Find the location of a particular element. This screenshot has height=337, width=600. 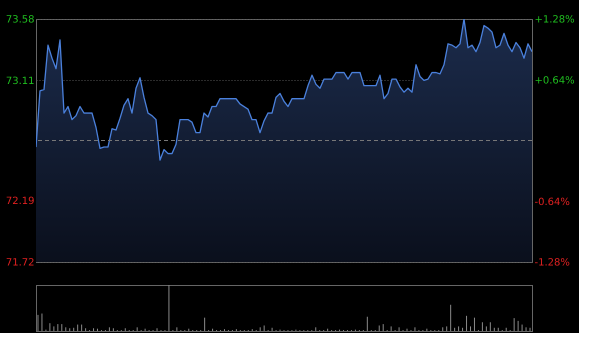

y2-tick-label: -0.64% is located at coordinates (552, 202).